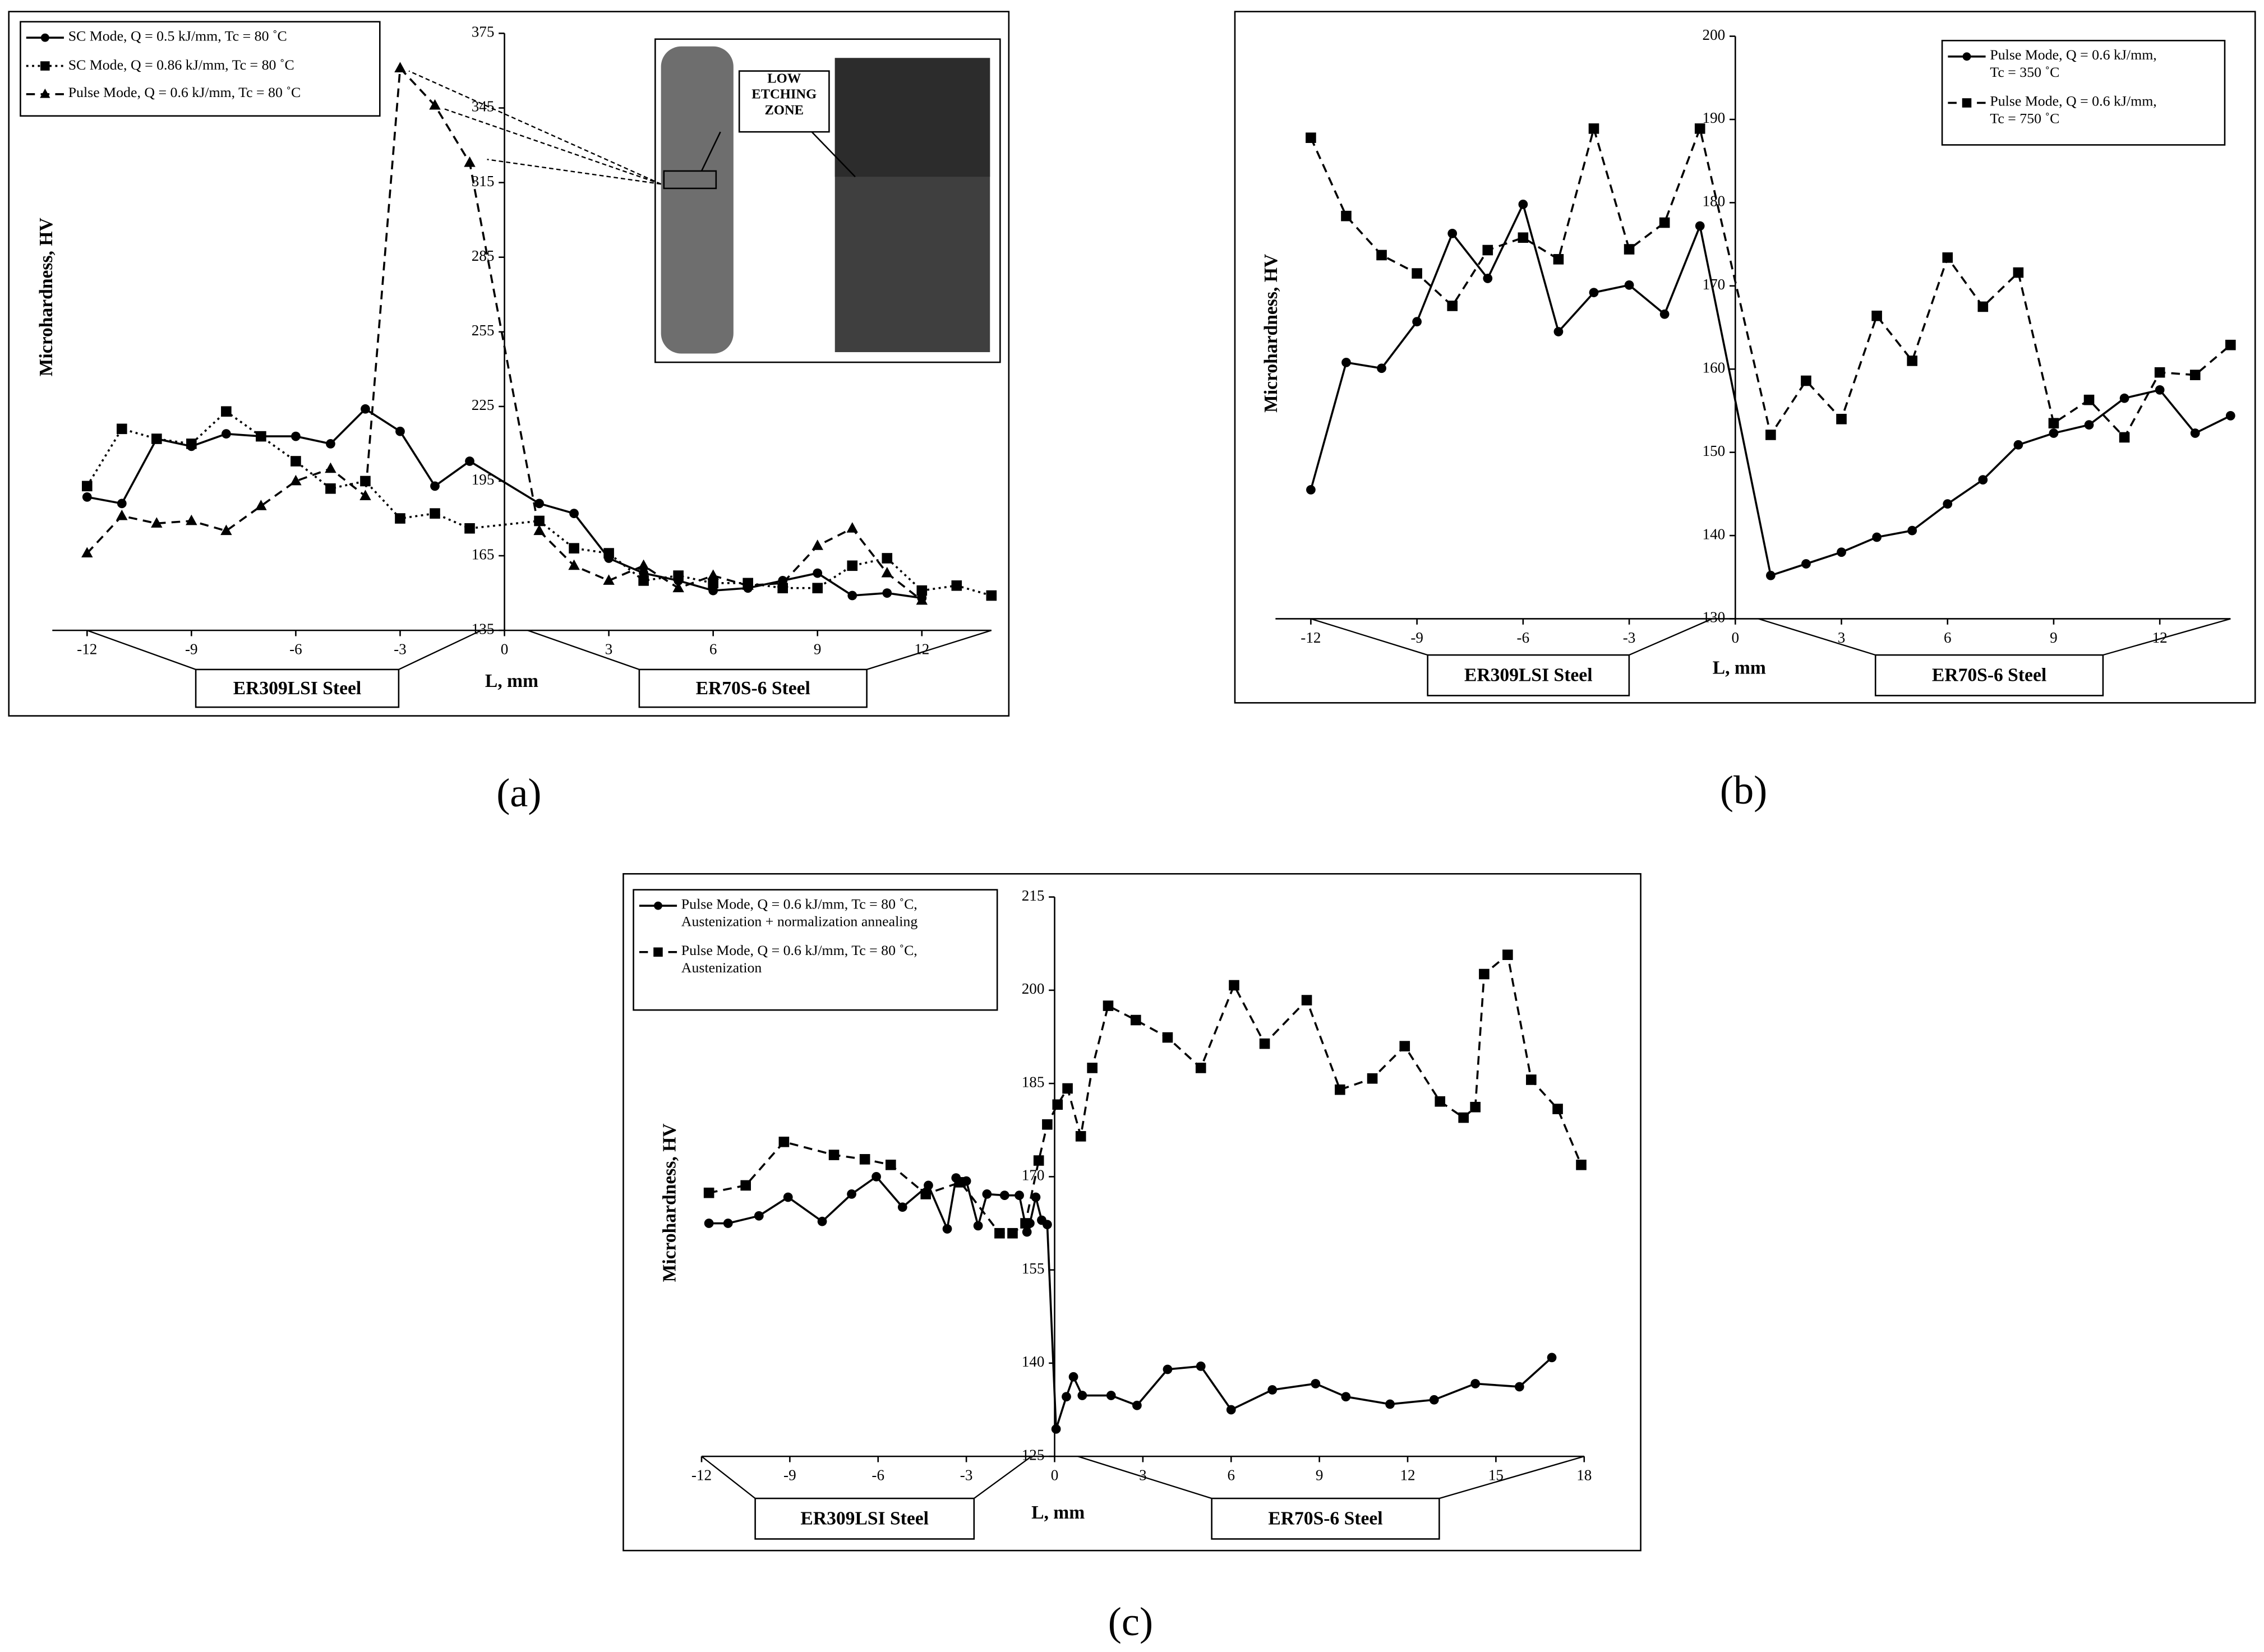 The image size is (2264, 1652). I want to click on legend-box, so click(2083, 93).